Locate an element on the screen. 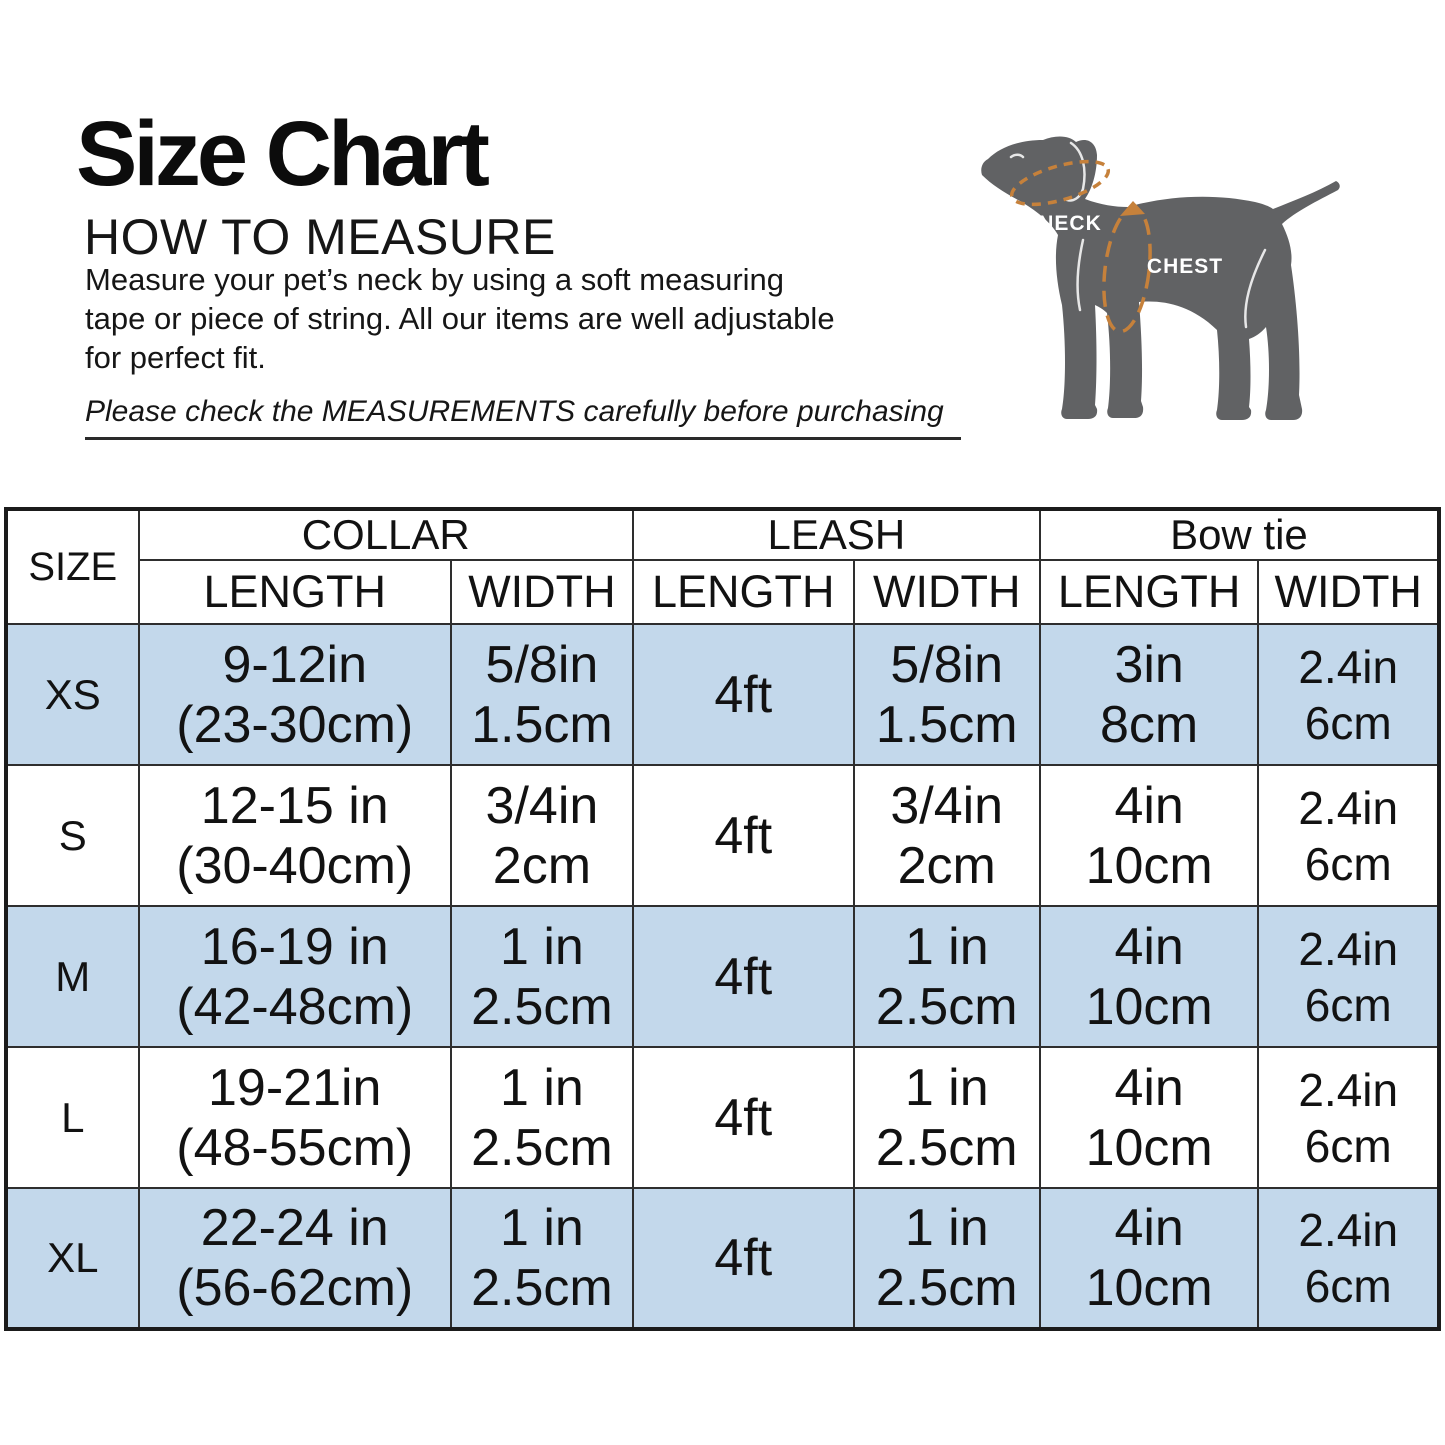  size-label: XS is located at coordinates (72, 694).